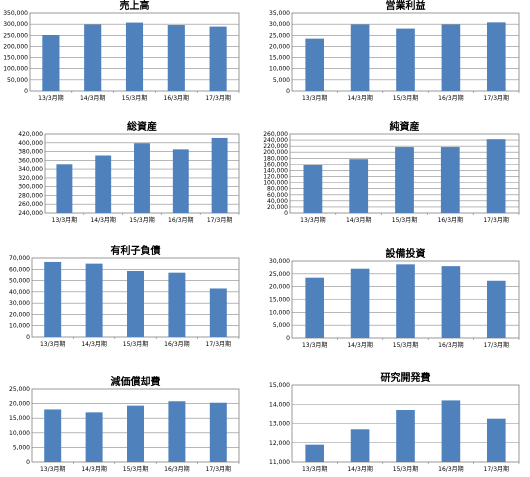 Image resolution: width=530 pixels, height=477 pixels. What do you see at coordinates (15, 24) in the screenshot?
I see `y-tick-label: 300,000` at bounding box center [15, 24].